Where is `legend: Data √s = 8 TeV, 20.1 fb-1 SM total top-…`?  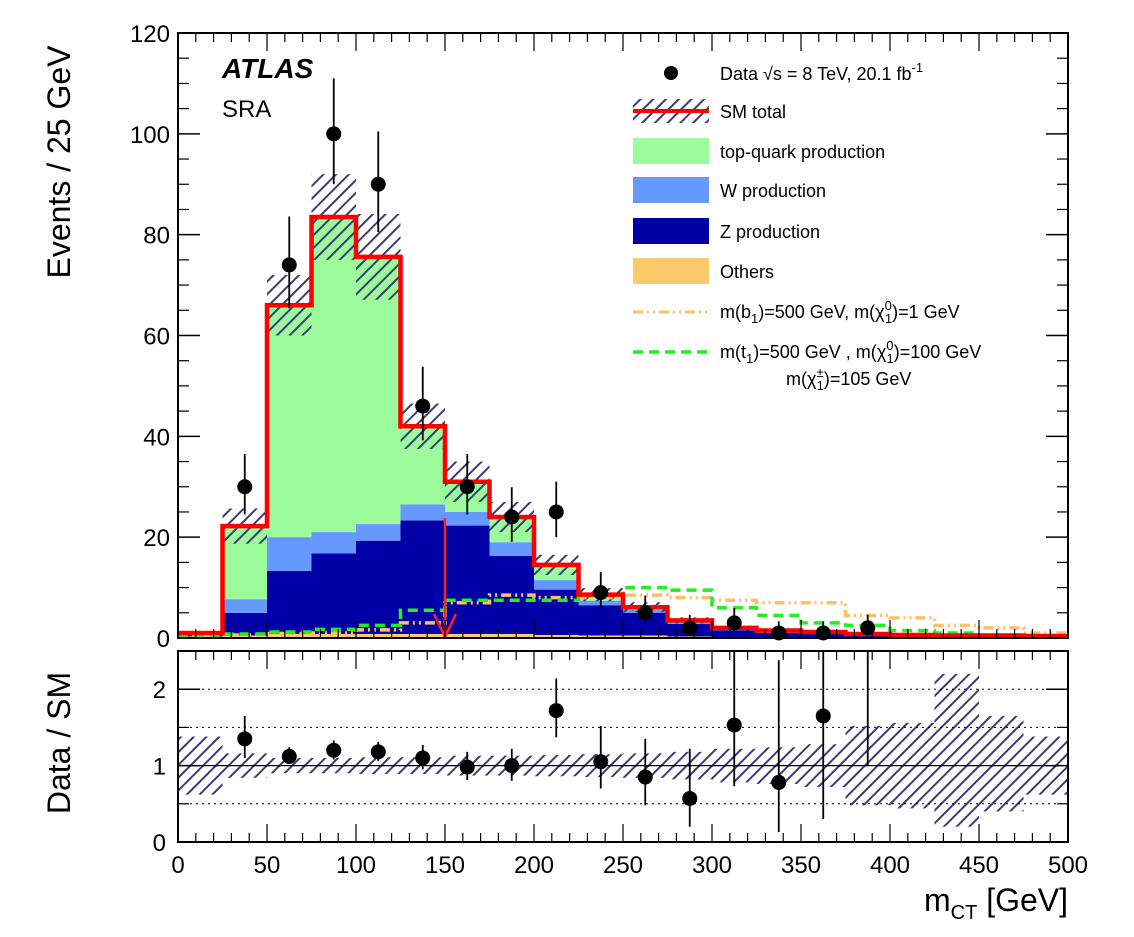
legend: Data √s = 8 TeV, 20.1 fb-1 SM total top-… is located at coordinates (807, 226).